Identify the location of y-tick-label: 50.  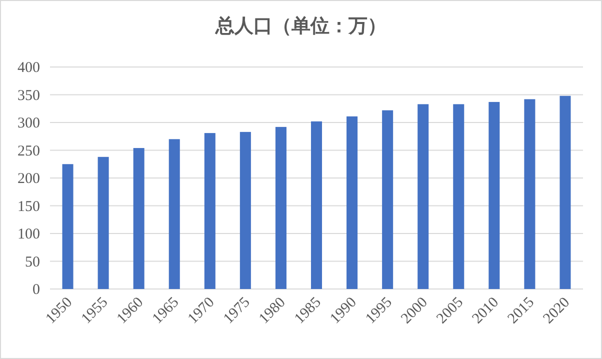
(32, 262).